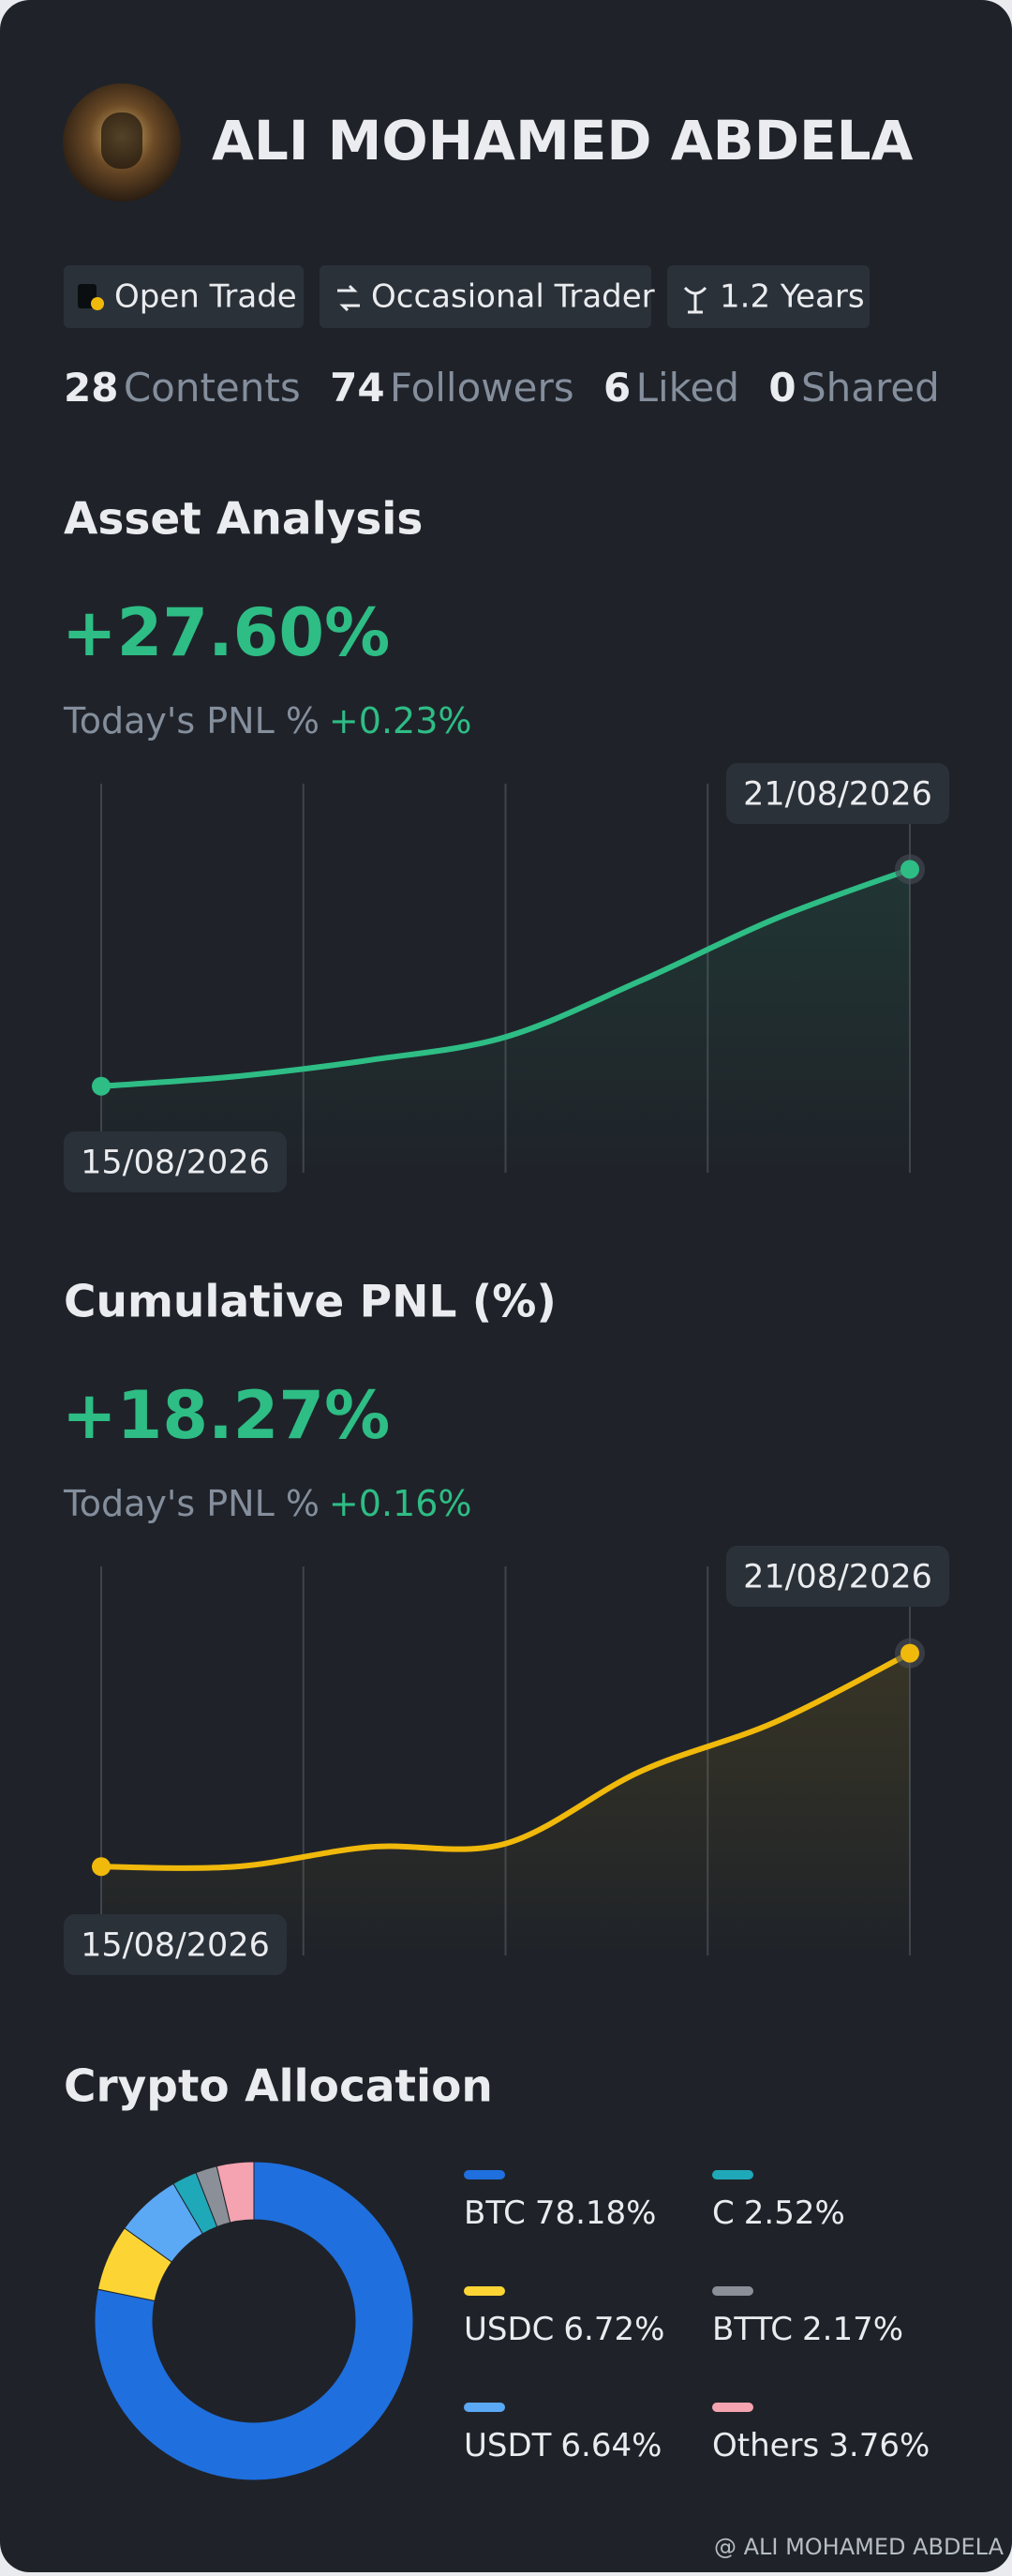 This screenshot has height=2576, width=1012. I want to click on watermark: @ ALI MOHAMED ABDELA, so click(859, 2547).